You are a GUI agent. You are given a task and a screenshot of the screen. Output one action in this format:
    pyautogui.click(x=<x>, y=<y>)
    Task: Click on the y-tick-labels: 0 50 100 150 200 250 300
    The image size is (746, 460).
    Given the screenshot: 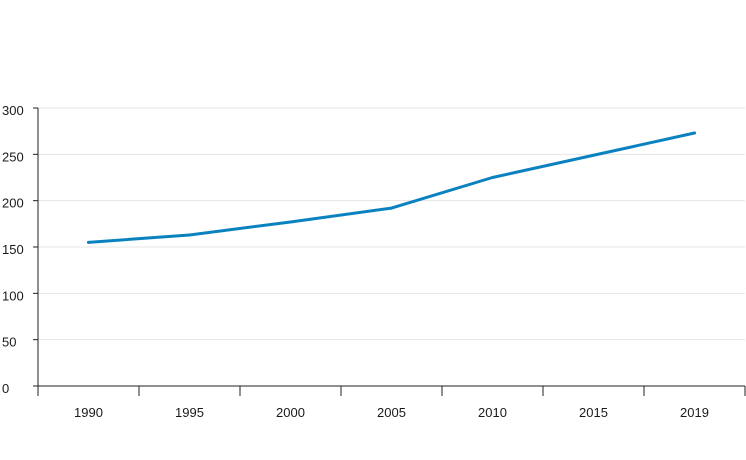 What is the action you would take?
    pyautogui.click(x=13, y=249)
    